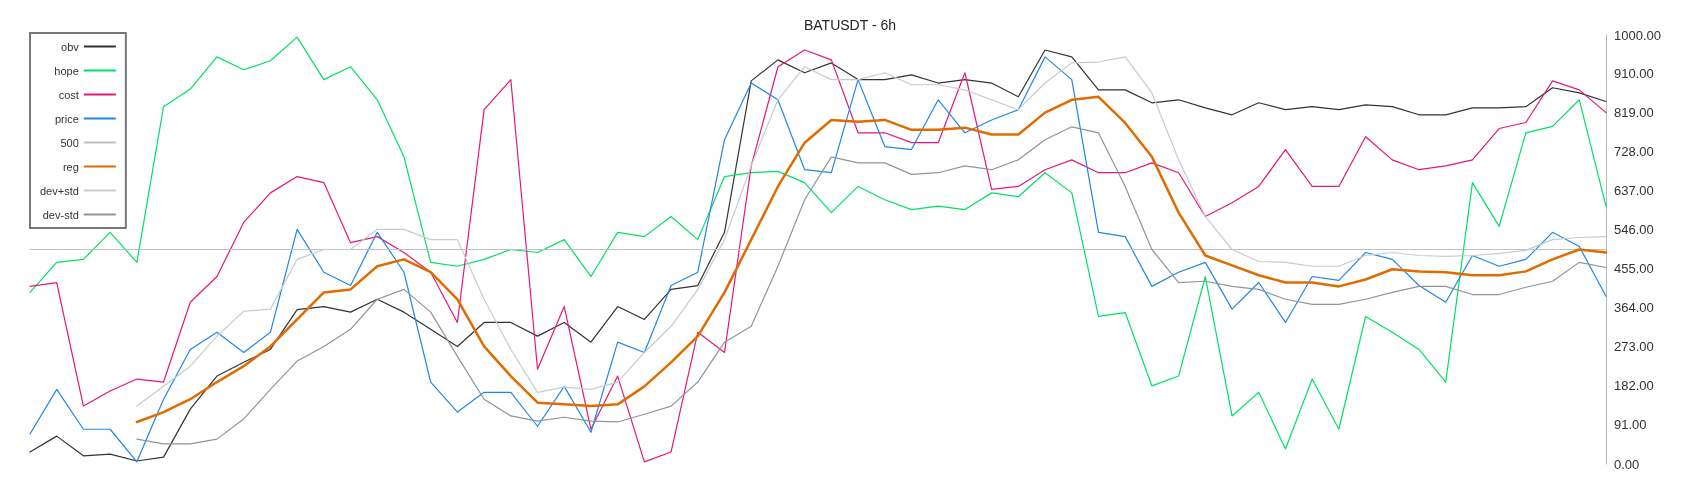  What do you see at coordinates (1627, 464) in the screenshot?
I see `y-tick-label: 0.00` at bounding box center [1627, 464].